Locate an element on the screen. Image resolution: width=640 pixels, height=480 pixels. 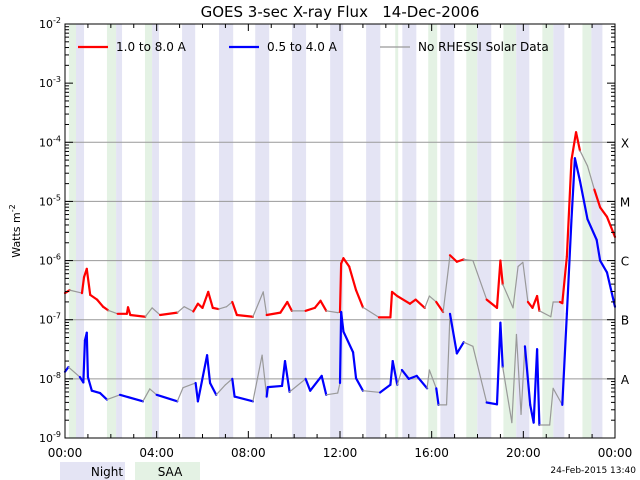
flare-class-labels: X M C B A is located at coordinates (625, 261).